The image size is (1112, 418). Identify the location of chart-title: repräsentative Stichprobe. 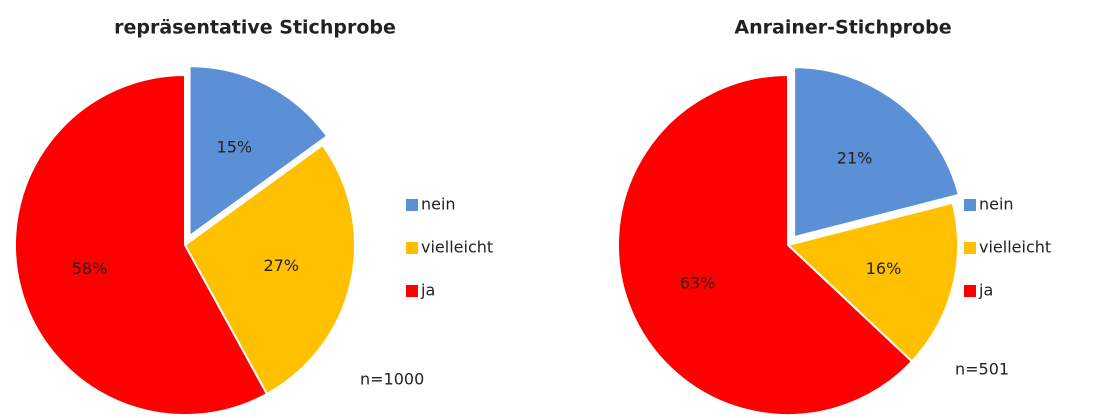
(255, 28).